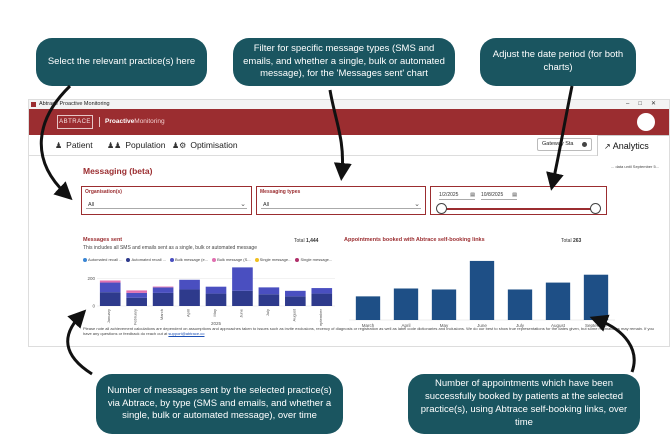  What do you see at coordinates (441, 208) in the screenshot?
I see `date-slider-start-handle` at bounding box center [441, 208].